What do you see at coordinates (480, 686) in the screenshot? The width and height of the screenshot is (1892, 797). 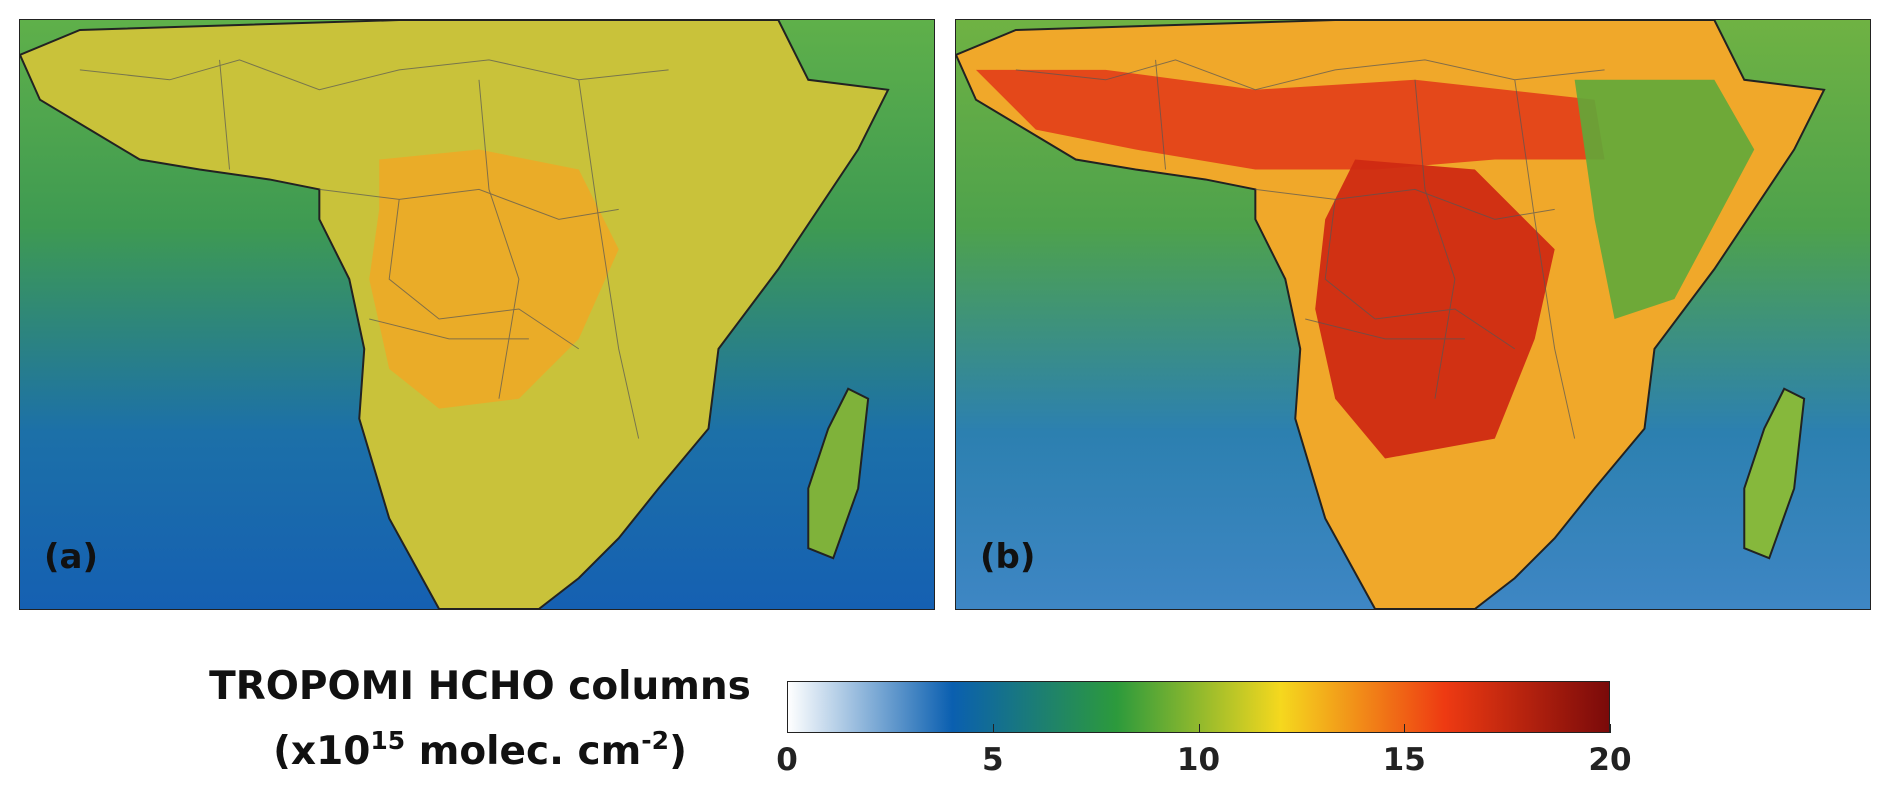 I see `colorbar-title-line1: TROPOMI HCHO columns` at bounding box center [480, 686].